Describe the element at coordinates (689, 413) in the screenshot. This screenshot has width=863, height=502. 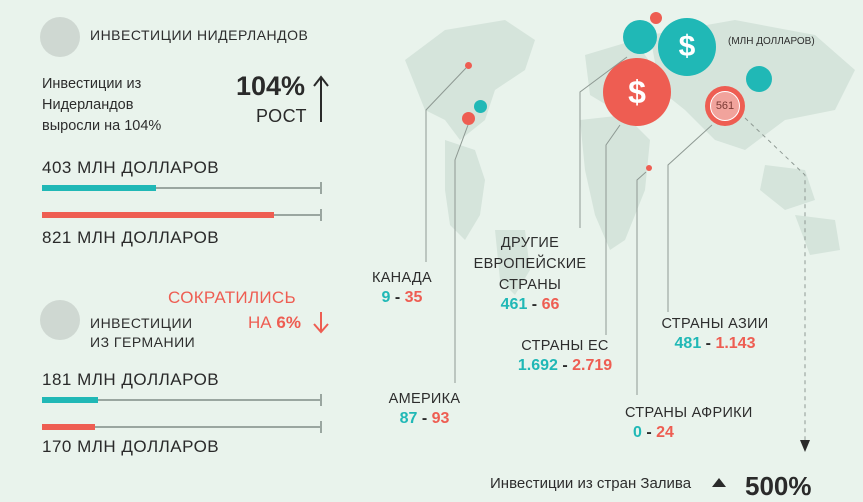
I see `region-label: СТРАНЫ АФРИКИ` at that location.